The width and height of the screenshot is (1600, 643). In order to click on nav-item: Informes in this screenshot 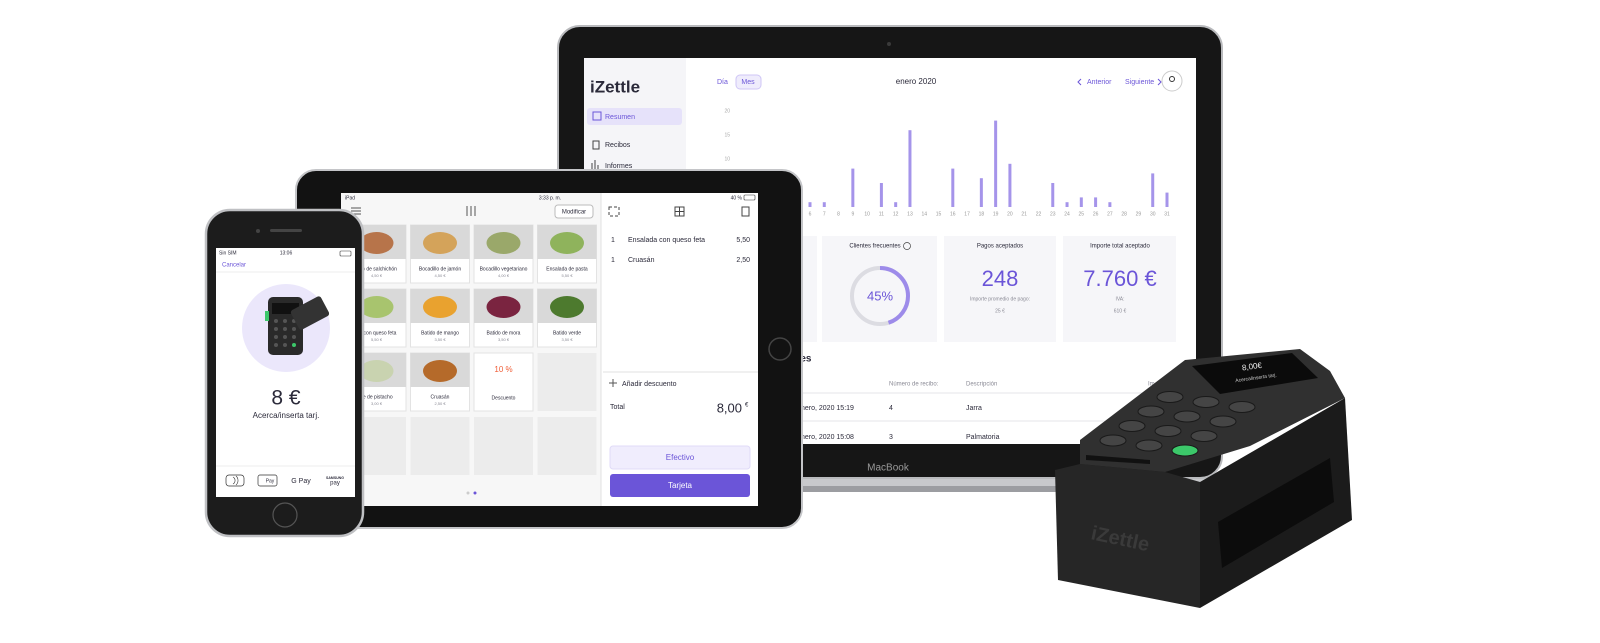, I will do `click(619, 166)`.